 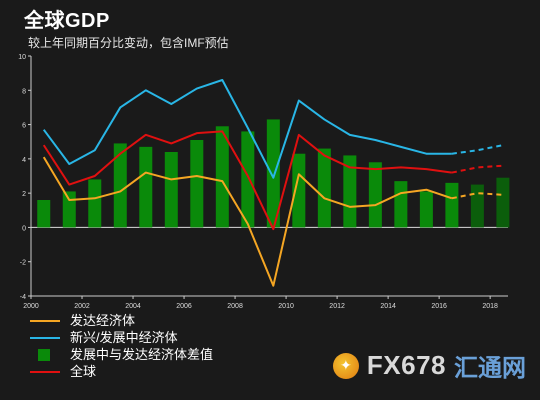 What do you see at coordinates (477, 149) in the screenshot?
I see `line-emerging-forecast` at bounding box center [477, 149].